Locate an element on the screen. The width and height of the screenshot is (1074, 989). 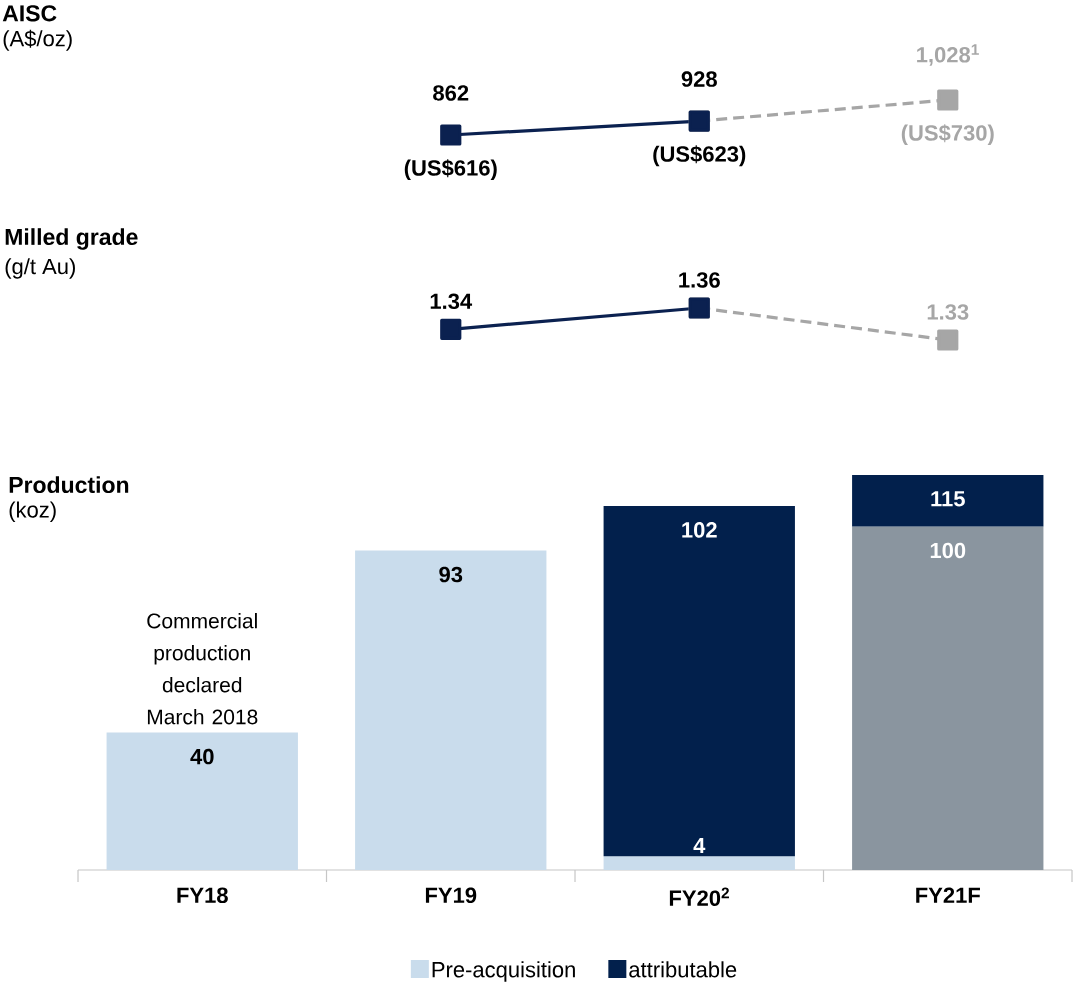
annotation: (US$730) is located at coordinates (947, 135).